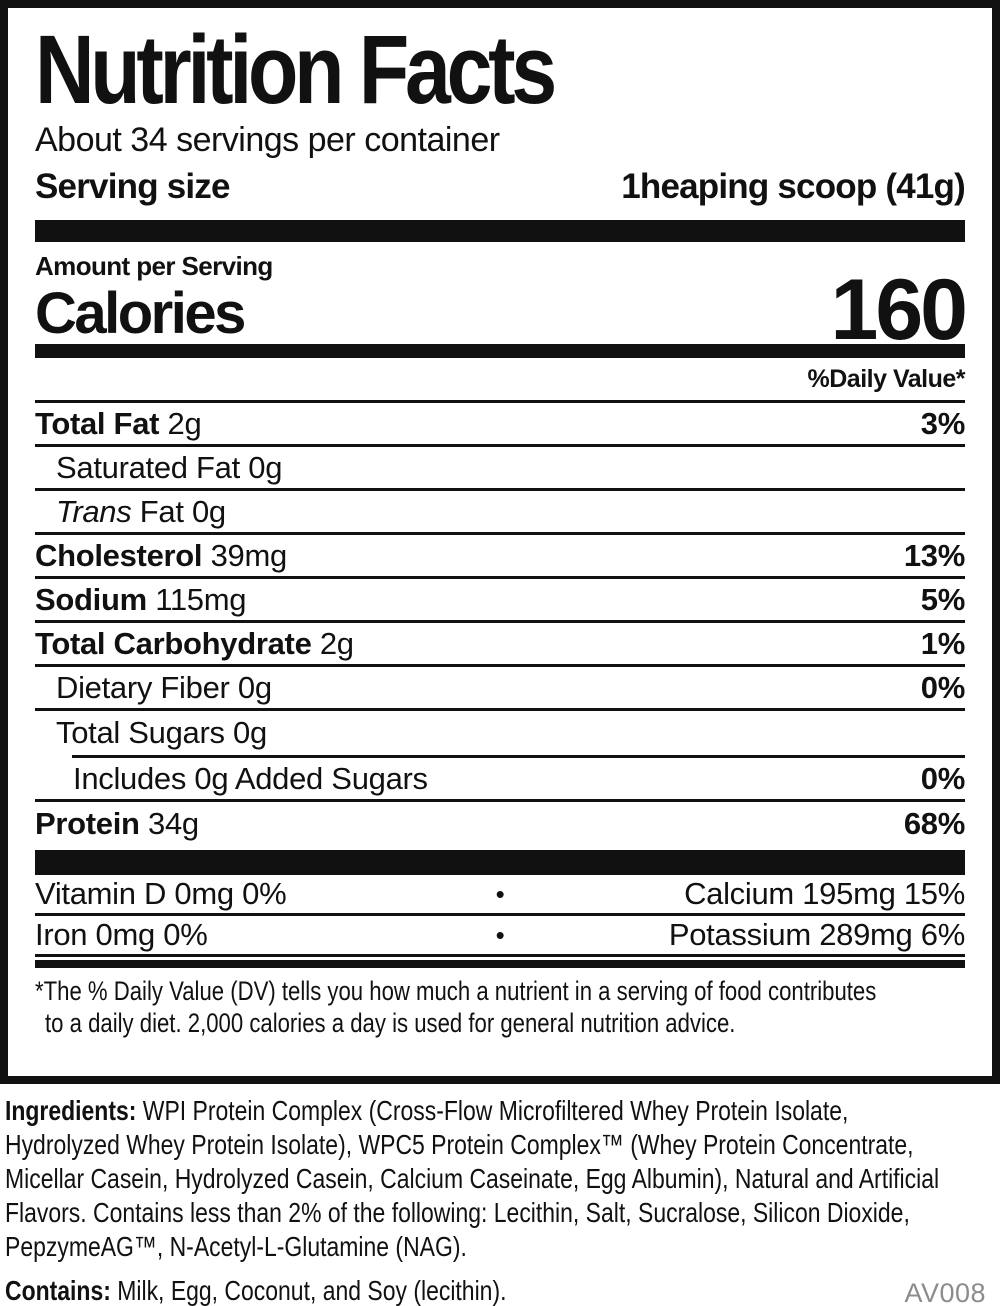 The image size is (1000, 1306). What do you see at coordinates (793, 186) in the screenshot?
I see `serving-size-value: 1heaping scoop (41g)` at bounding box center [793, 186].